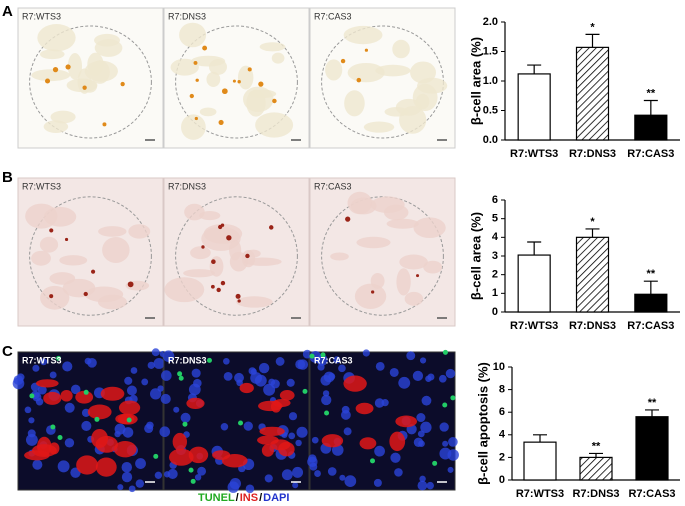 The height and width of the screenshot is (506, 685). What do you see at coordinates (495, 293) in the screenshot?
I see `y-tick-label: 1` at bounding box center [495, 293].